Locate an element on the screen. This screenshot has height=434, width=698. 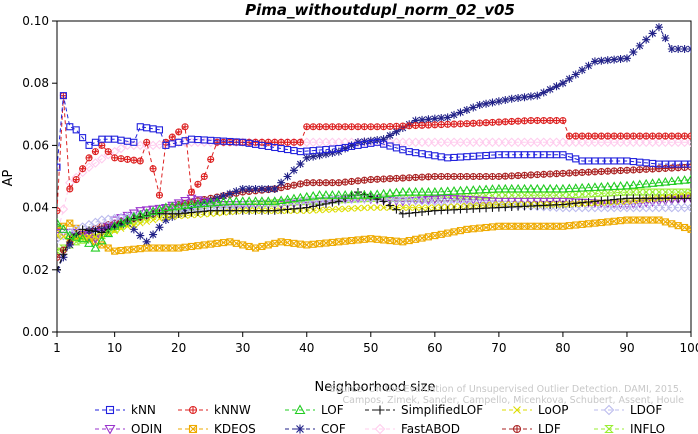
x-tick-label: 100 is located at coordinates (689, 348).